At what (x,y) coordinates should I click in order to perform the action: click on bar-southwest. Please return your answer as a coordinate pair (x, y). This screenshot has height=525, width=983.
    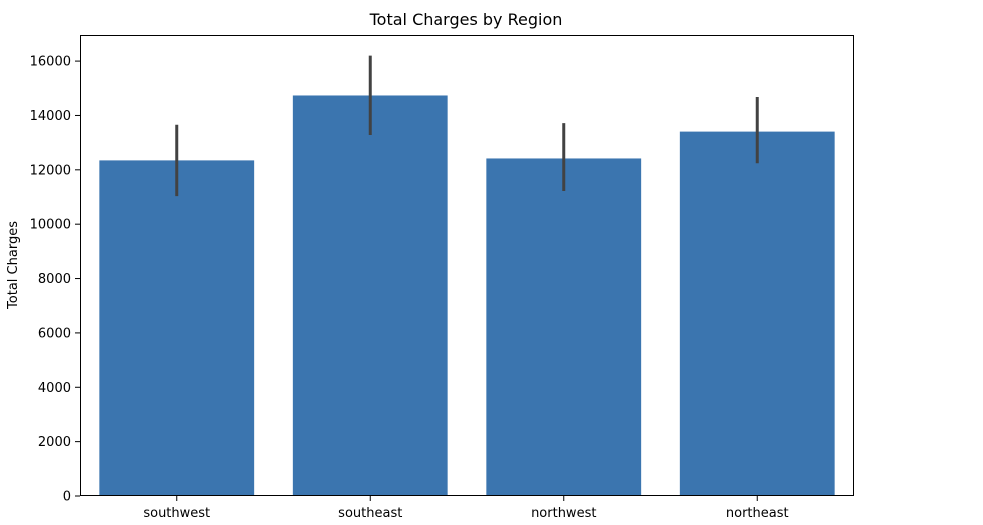
    Looking at the image, I should click on (177, 328).